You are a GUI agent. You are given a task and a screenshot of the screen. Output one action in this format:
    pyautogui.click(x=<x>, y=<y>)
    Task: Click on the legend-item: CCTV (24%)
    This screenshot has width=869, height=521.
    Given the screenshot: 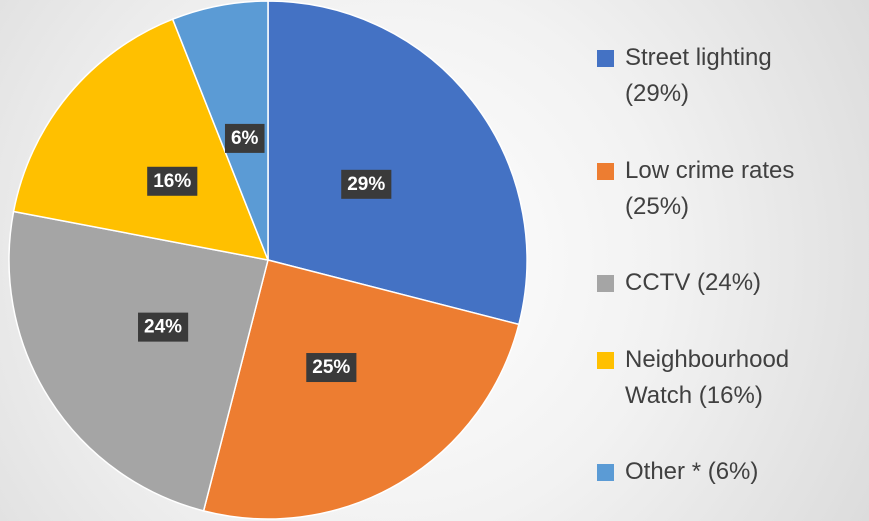 What is the action you would take?
    pyautogui.click(x=727, y=283)
    